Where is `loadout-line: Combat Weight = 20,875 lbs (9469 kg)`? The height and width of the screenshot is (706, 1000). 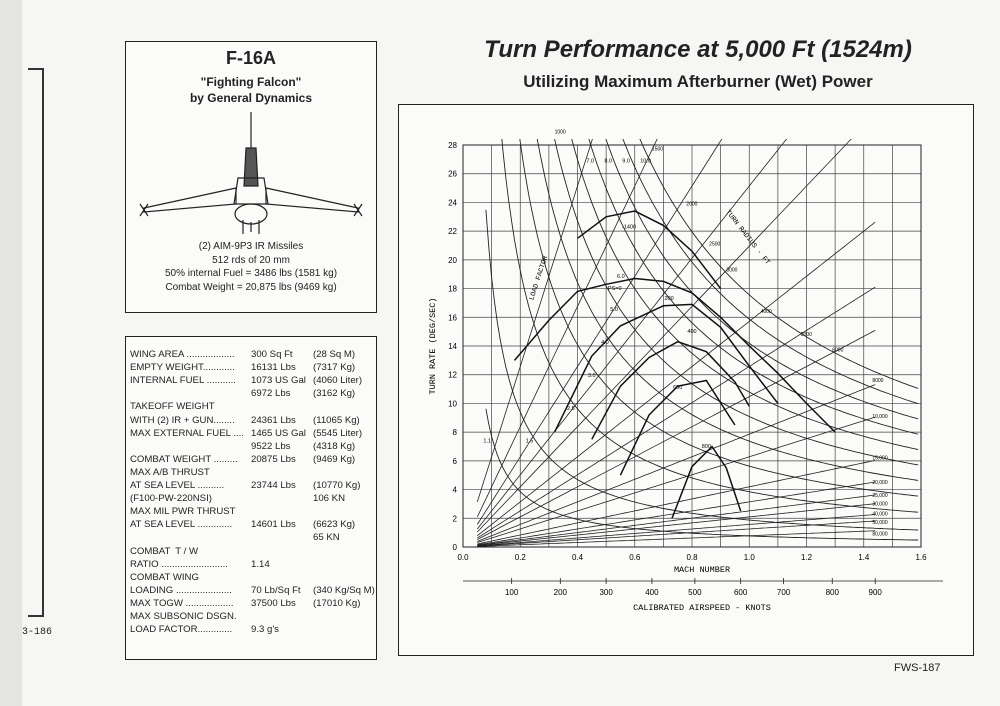 loadout-line: Combat Weight = 20,875 lbs (9469 kg) is located at coordinates (251, 287).